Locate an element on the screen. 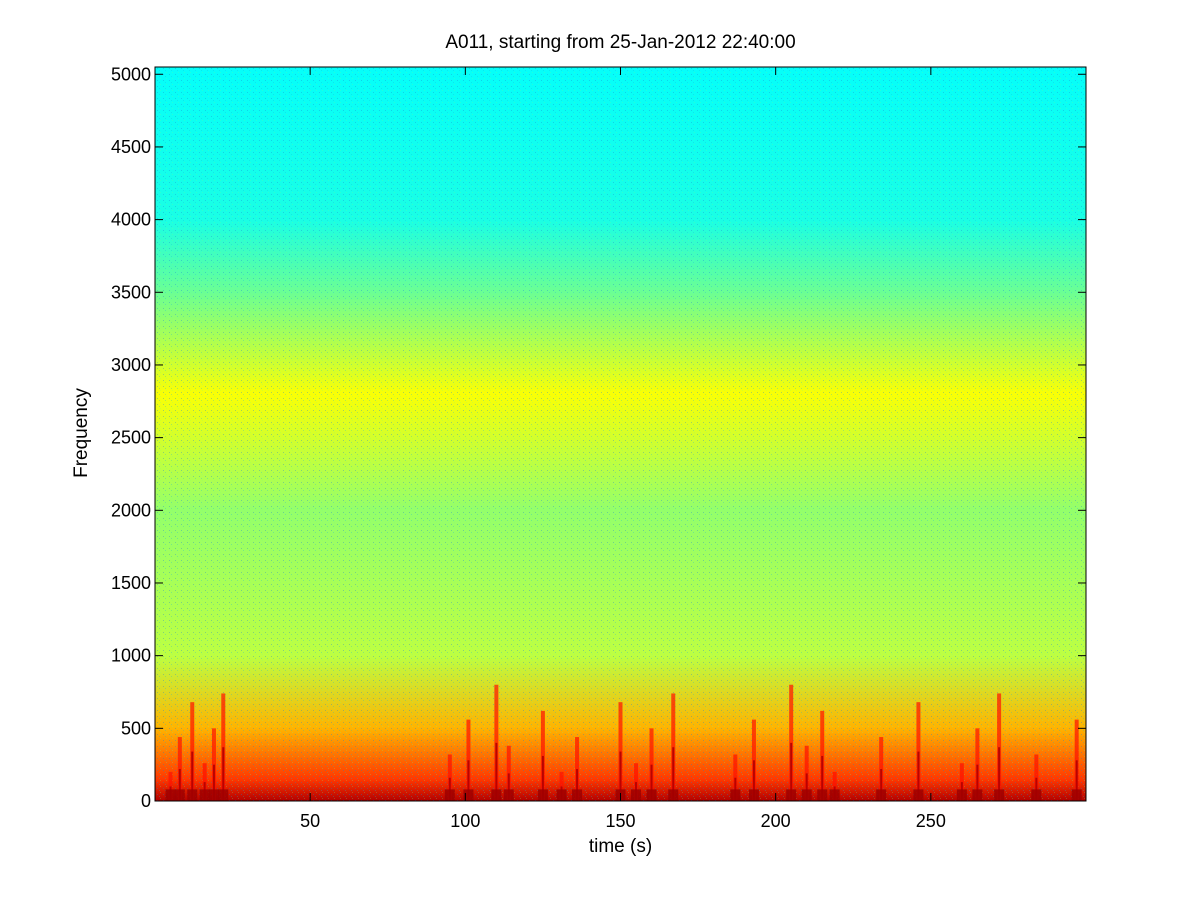 This screenshot has width=1200, height=900. x-tick-label: 250 is located at coordinates (931, 821).